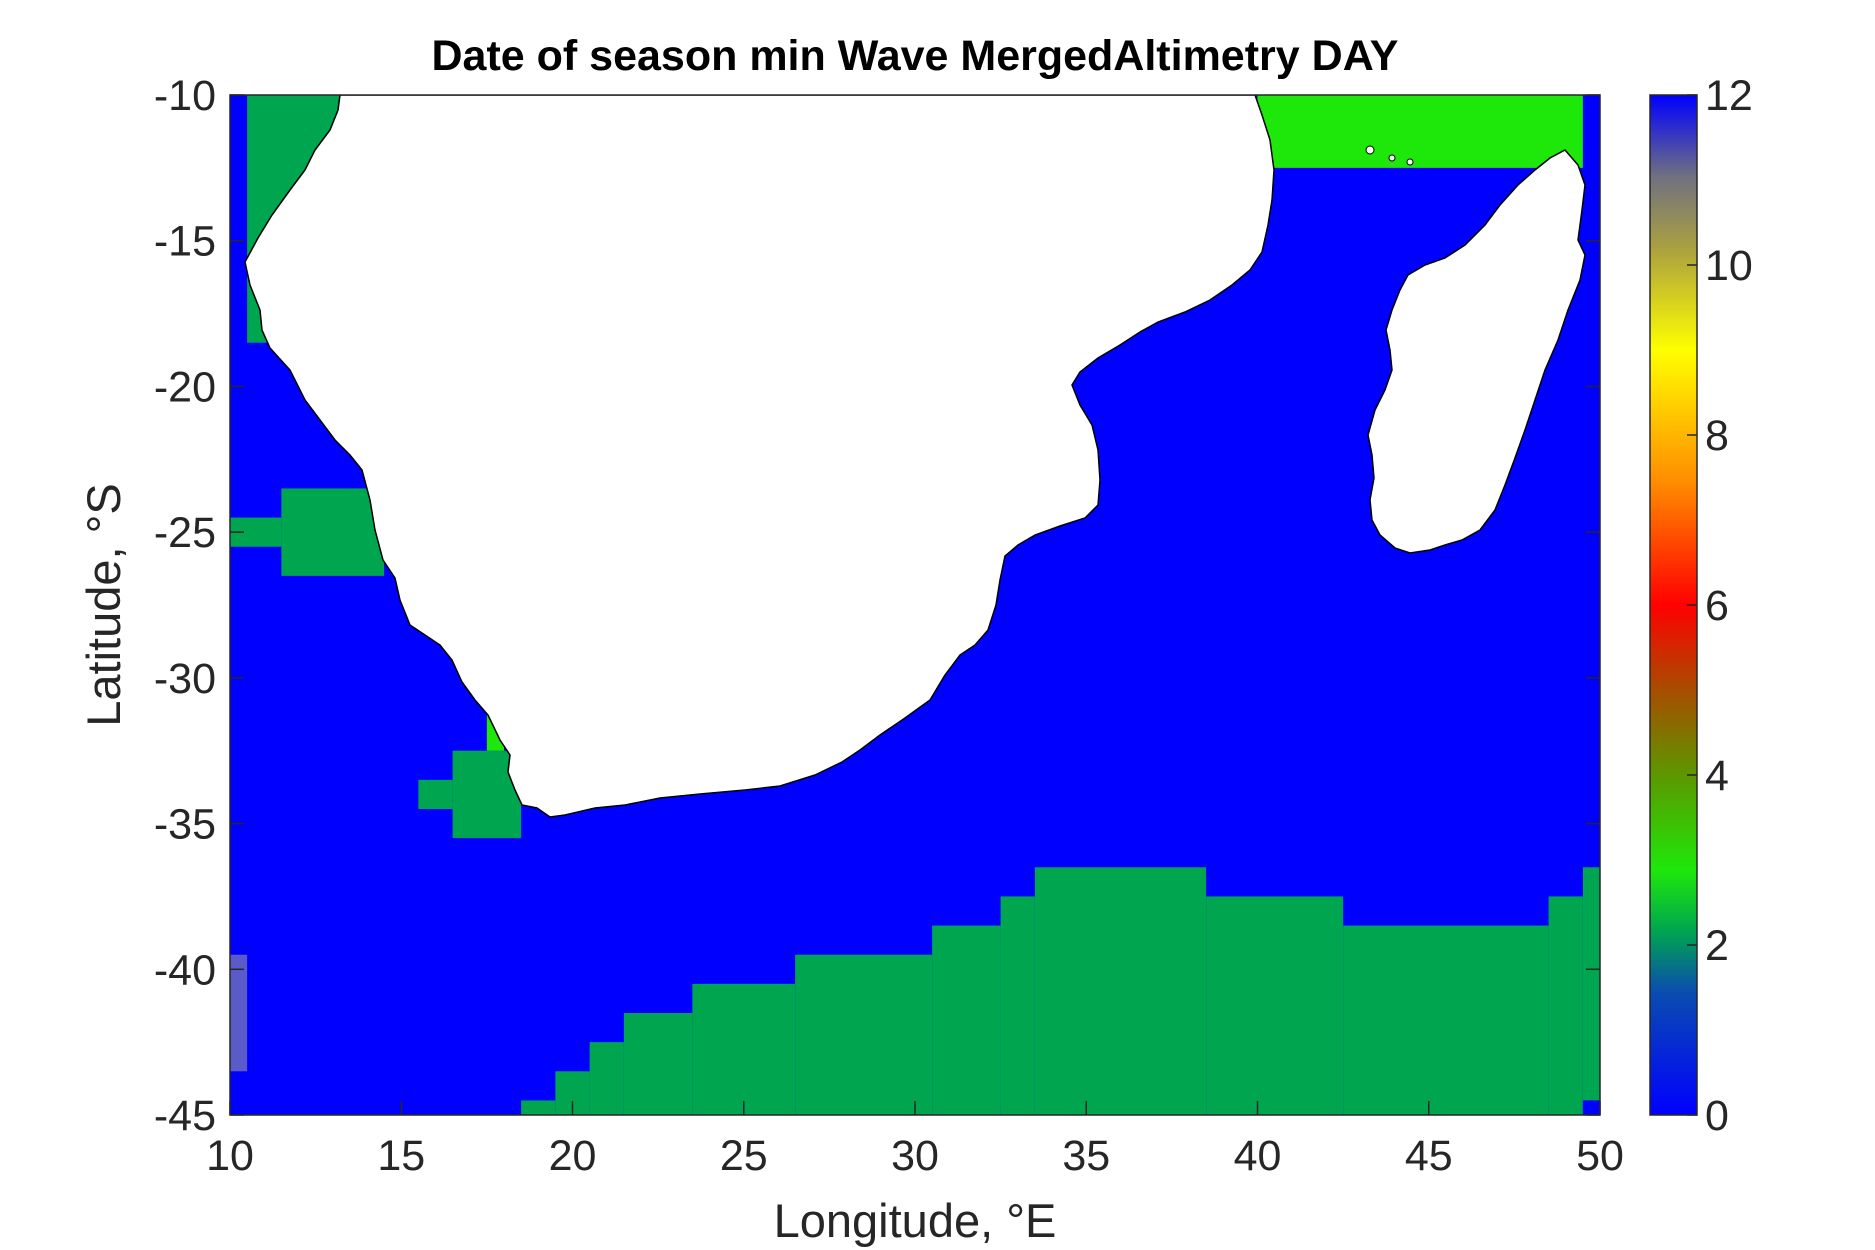 This screenshot has width=1875, height=1250. I want to click on colorbar-tick-label: 12, so click(1729, 96).